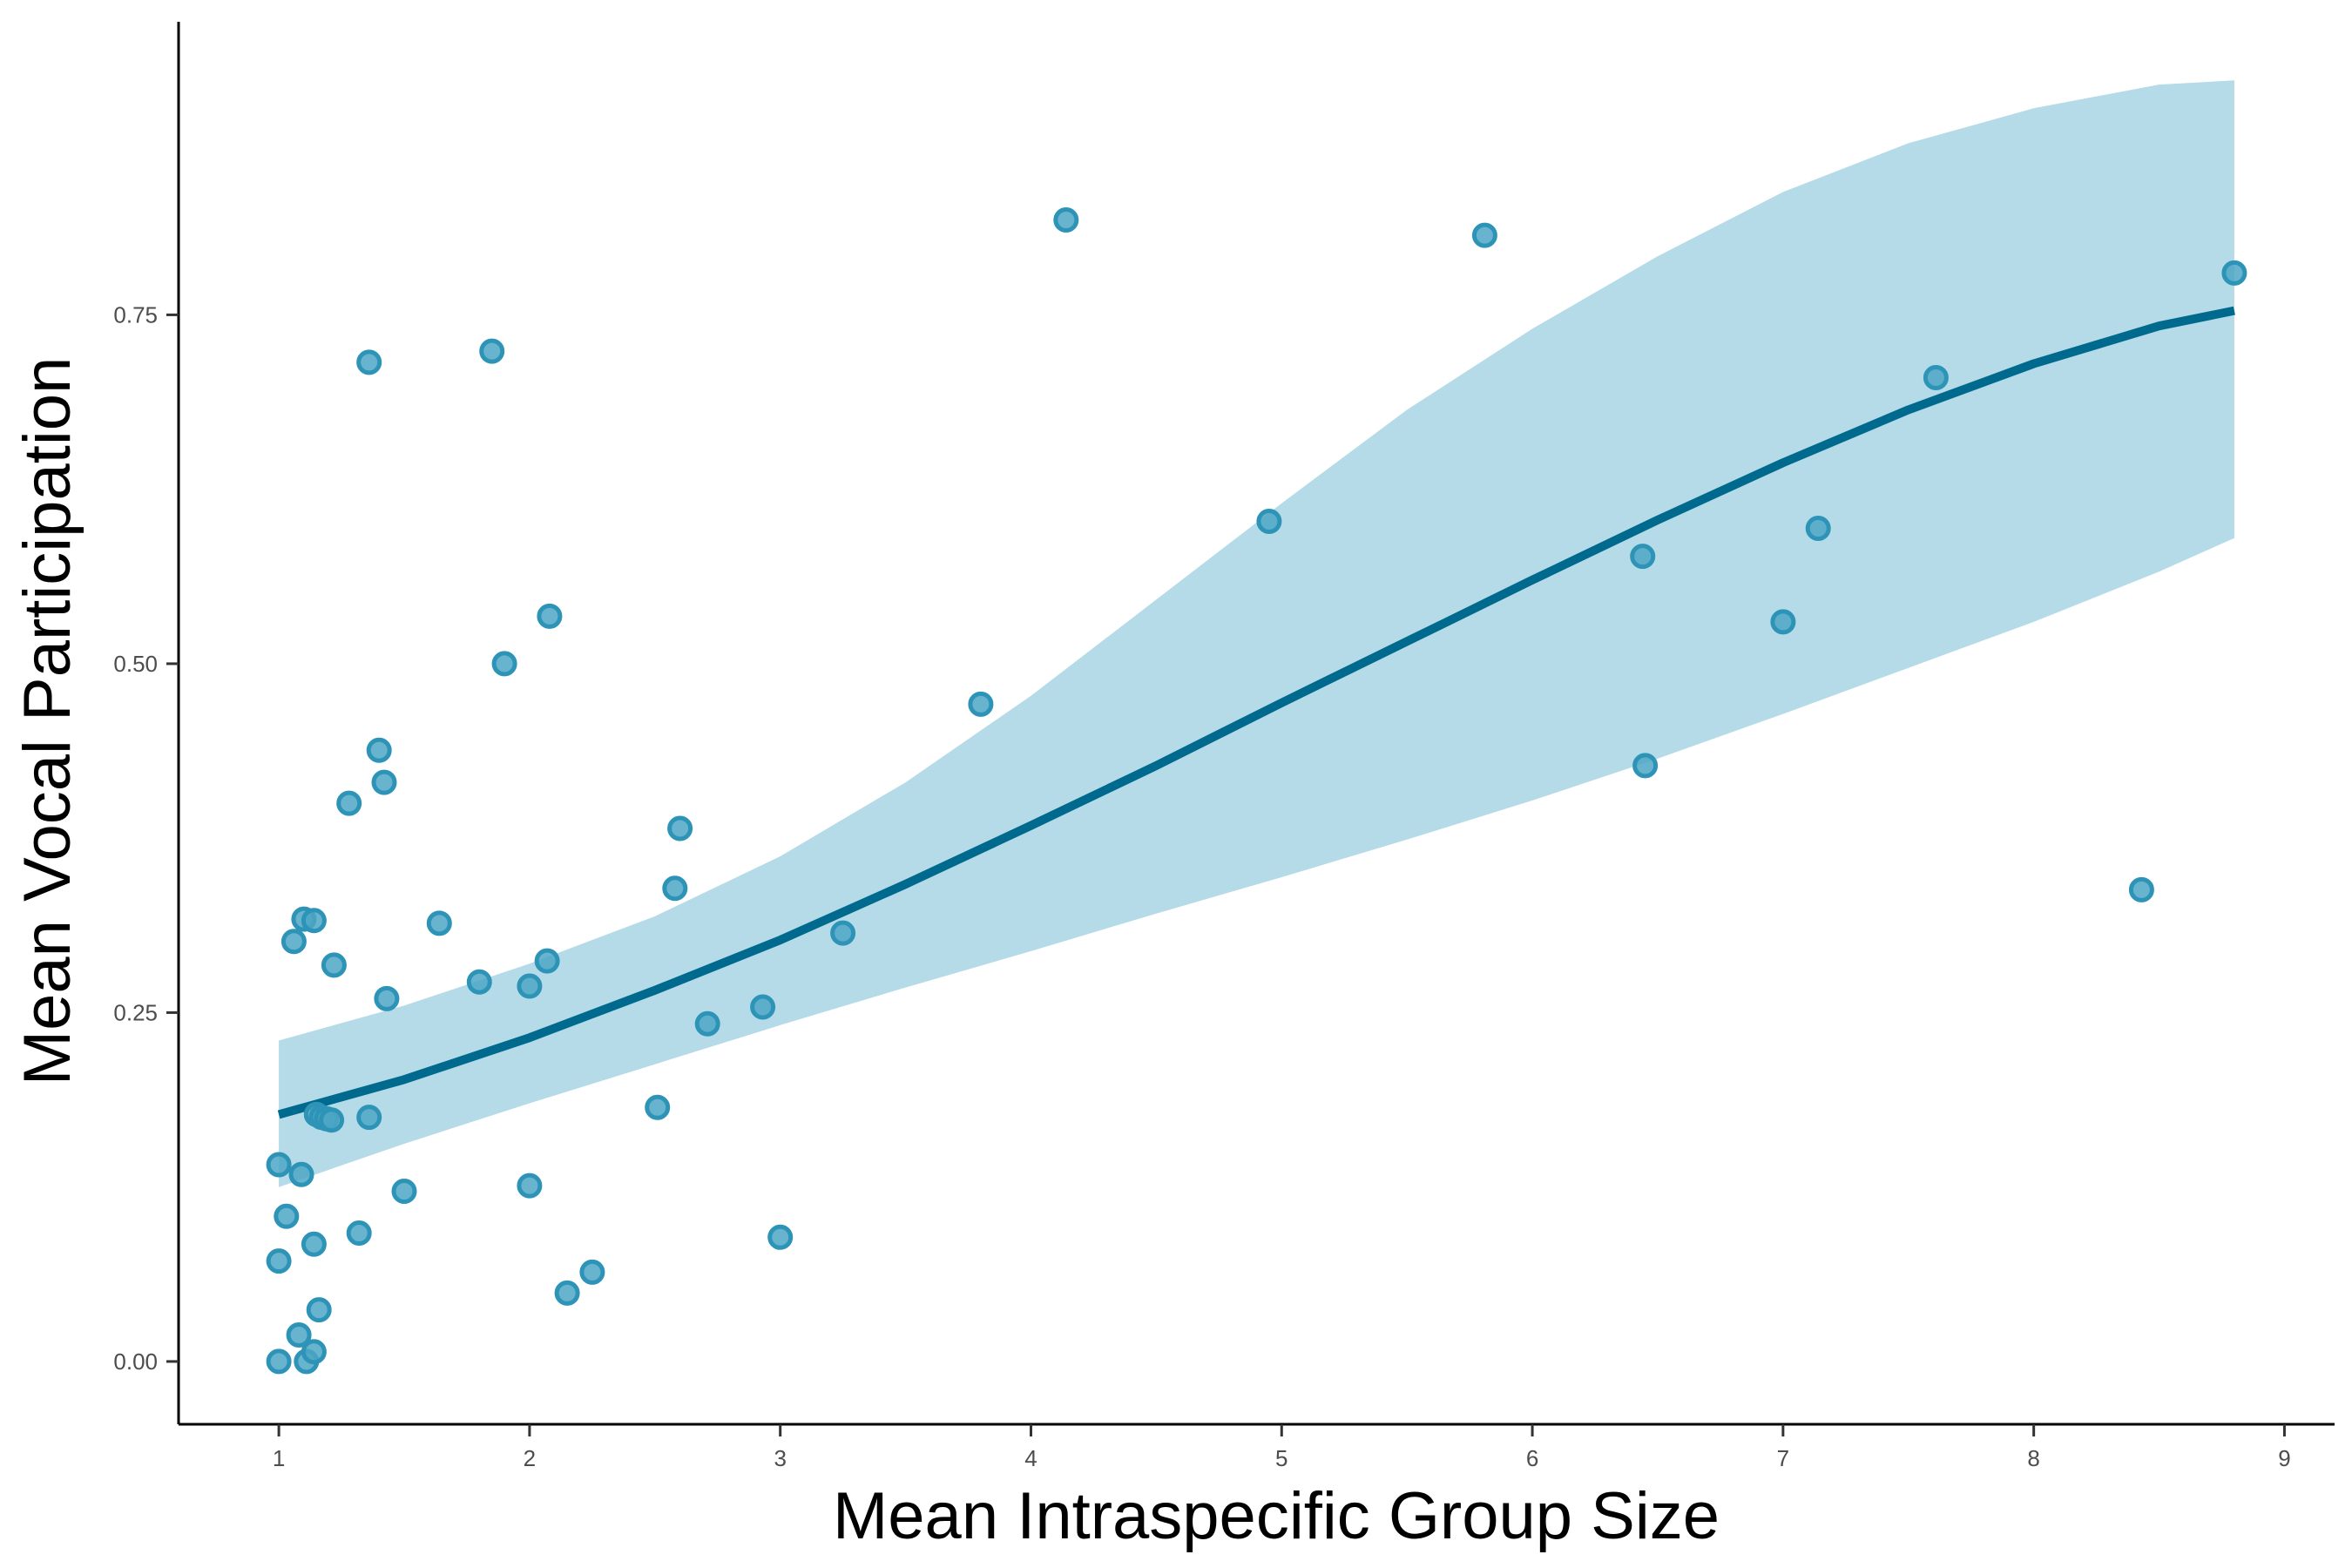  What do you see at coordinates (530, 1458) in the screenshot?
I see `x-tick-label: 2` at bounding box center [530, 1458].